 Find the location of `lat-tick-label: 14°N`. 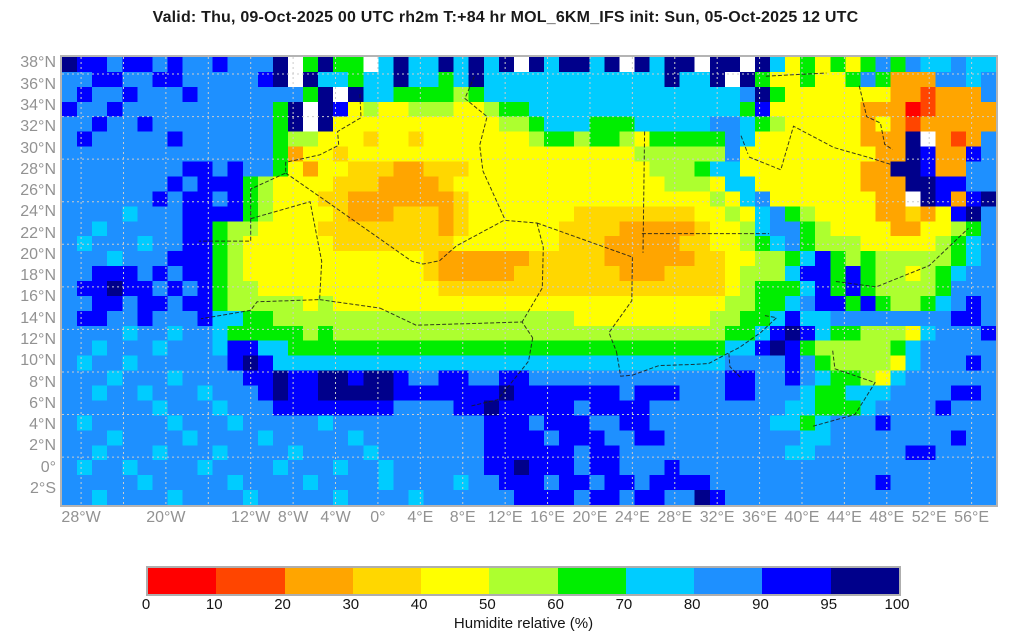

lat-tick-label: 14°N is located at coordinates (38, 318).